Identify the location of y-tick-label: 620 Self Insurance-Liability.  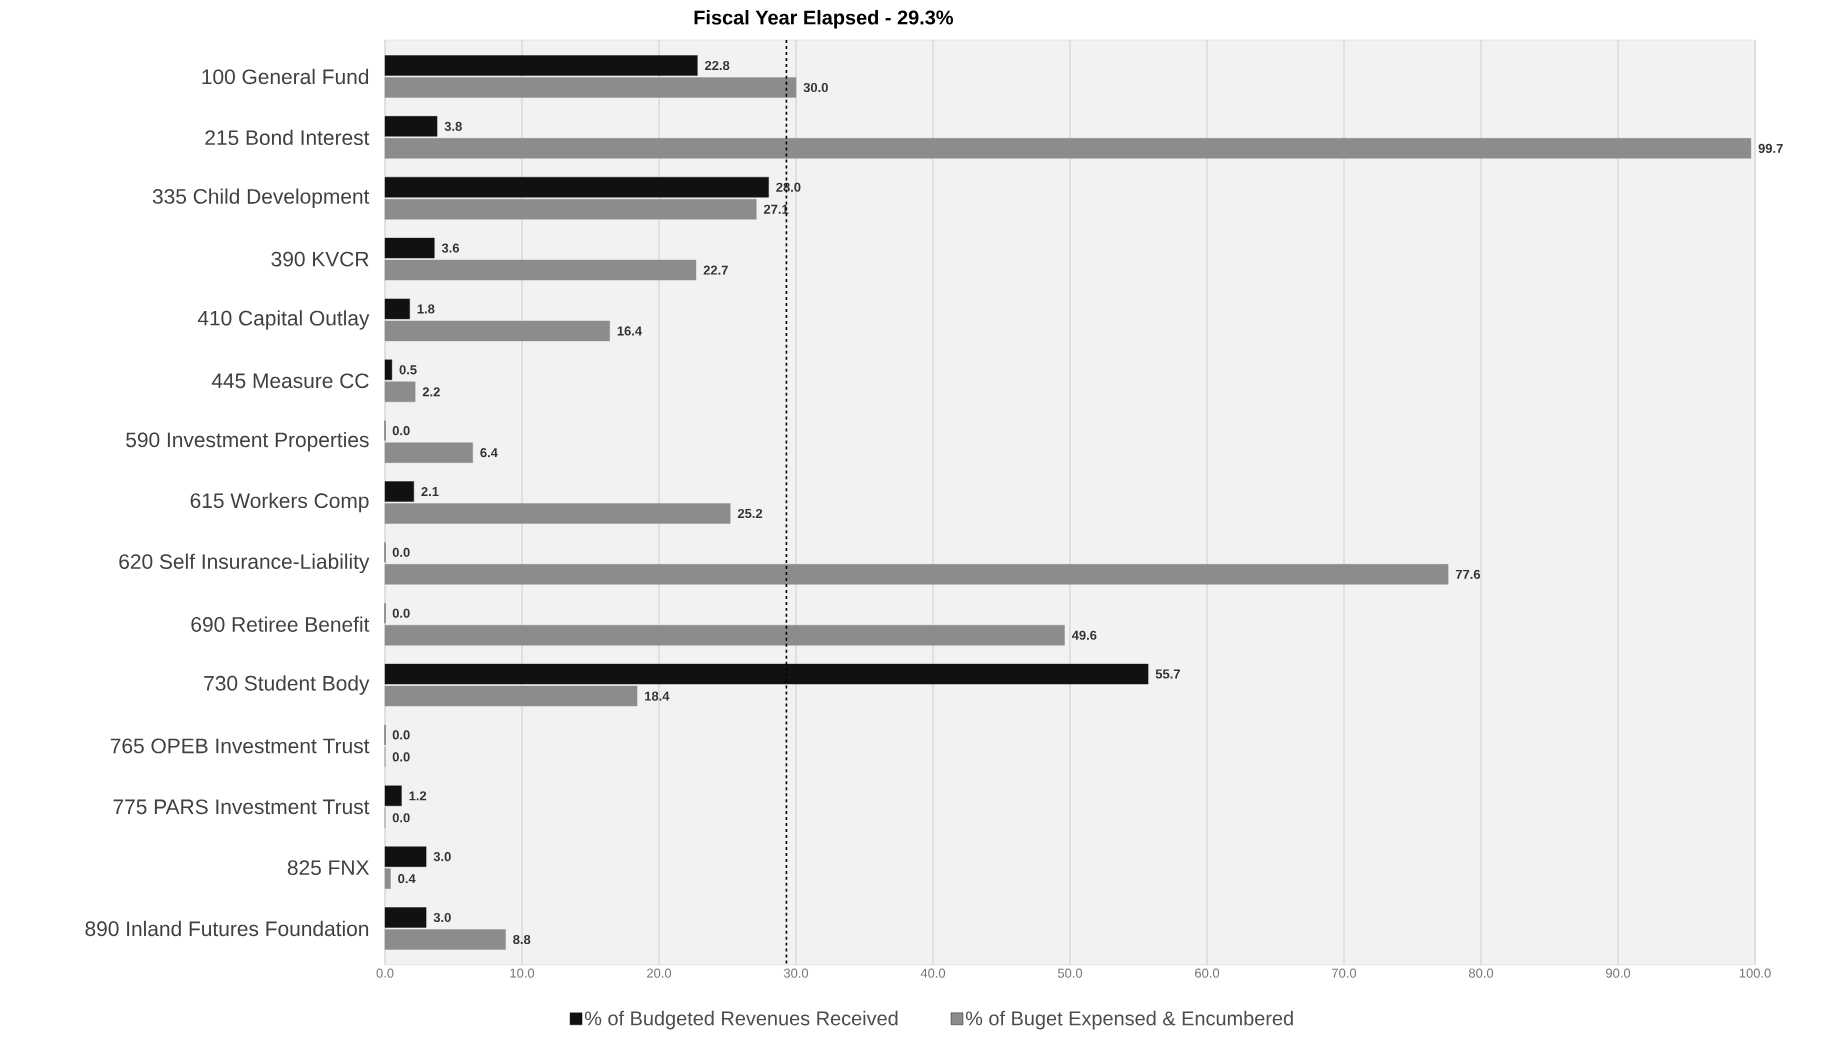
(244, 563).